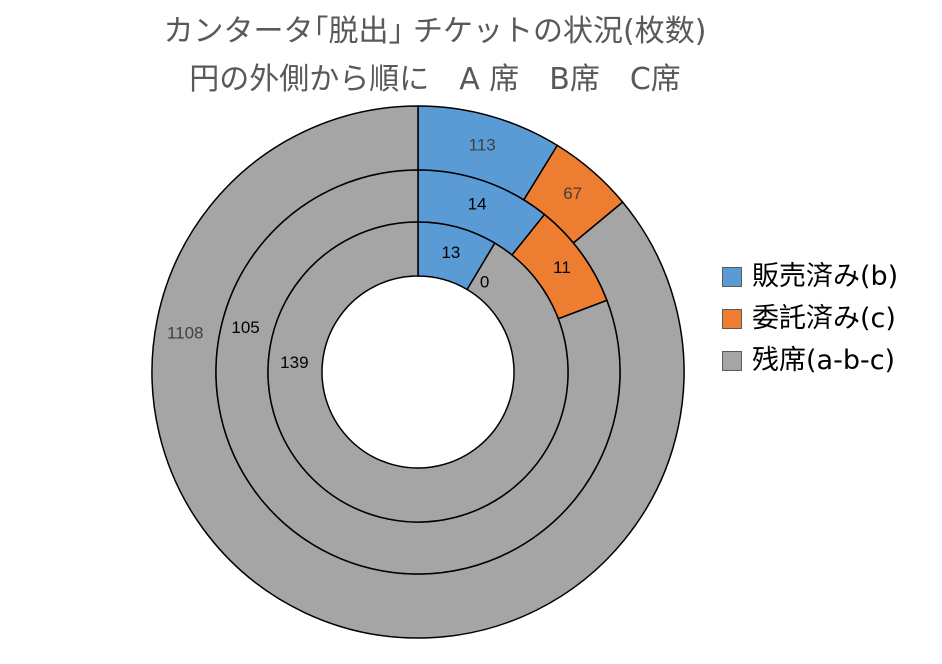 This screenshot has width=942, height=664. I want to click on legend-swatch-consigned, so click(732, 319).